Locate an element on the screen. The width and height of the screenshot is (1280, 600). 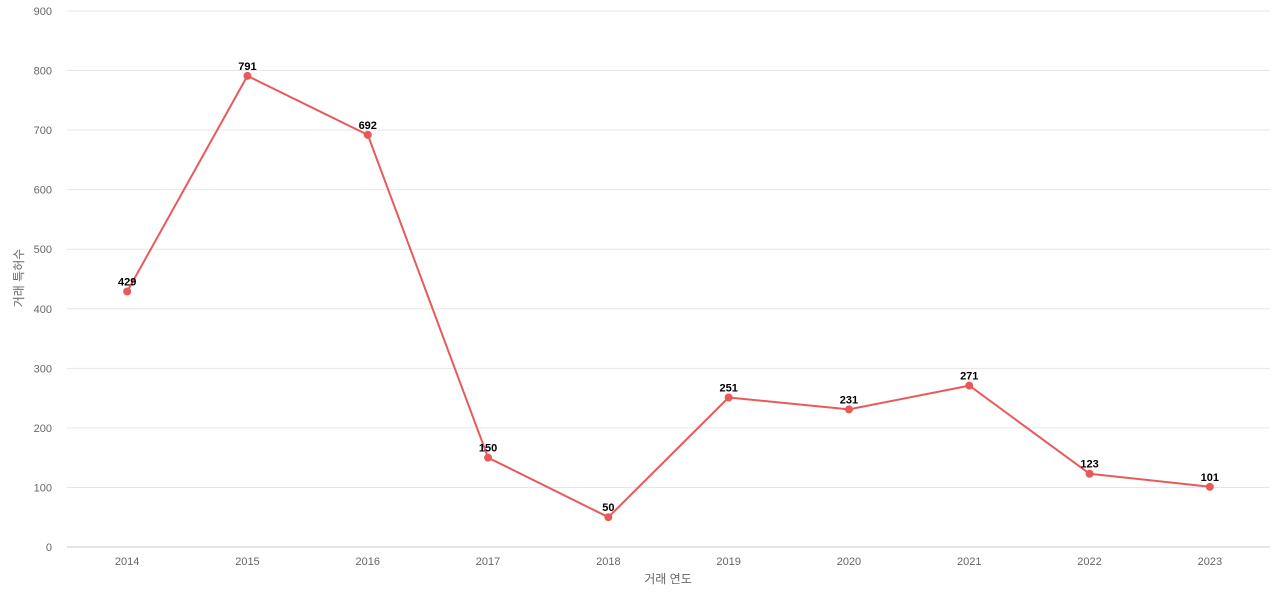
y-tick-label: 400 is located at coordinates (43, 310).